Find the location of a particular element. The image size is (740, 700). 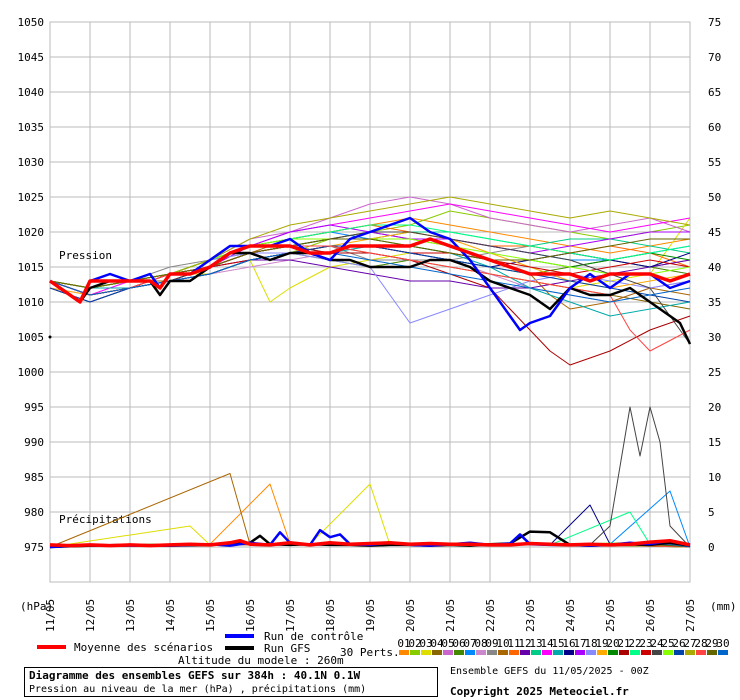

legend-pert-number: 05 is located at coordinates (447, 643).